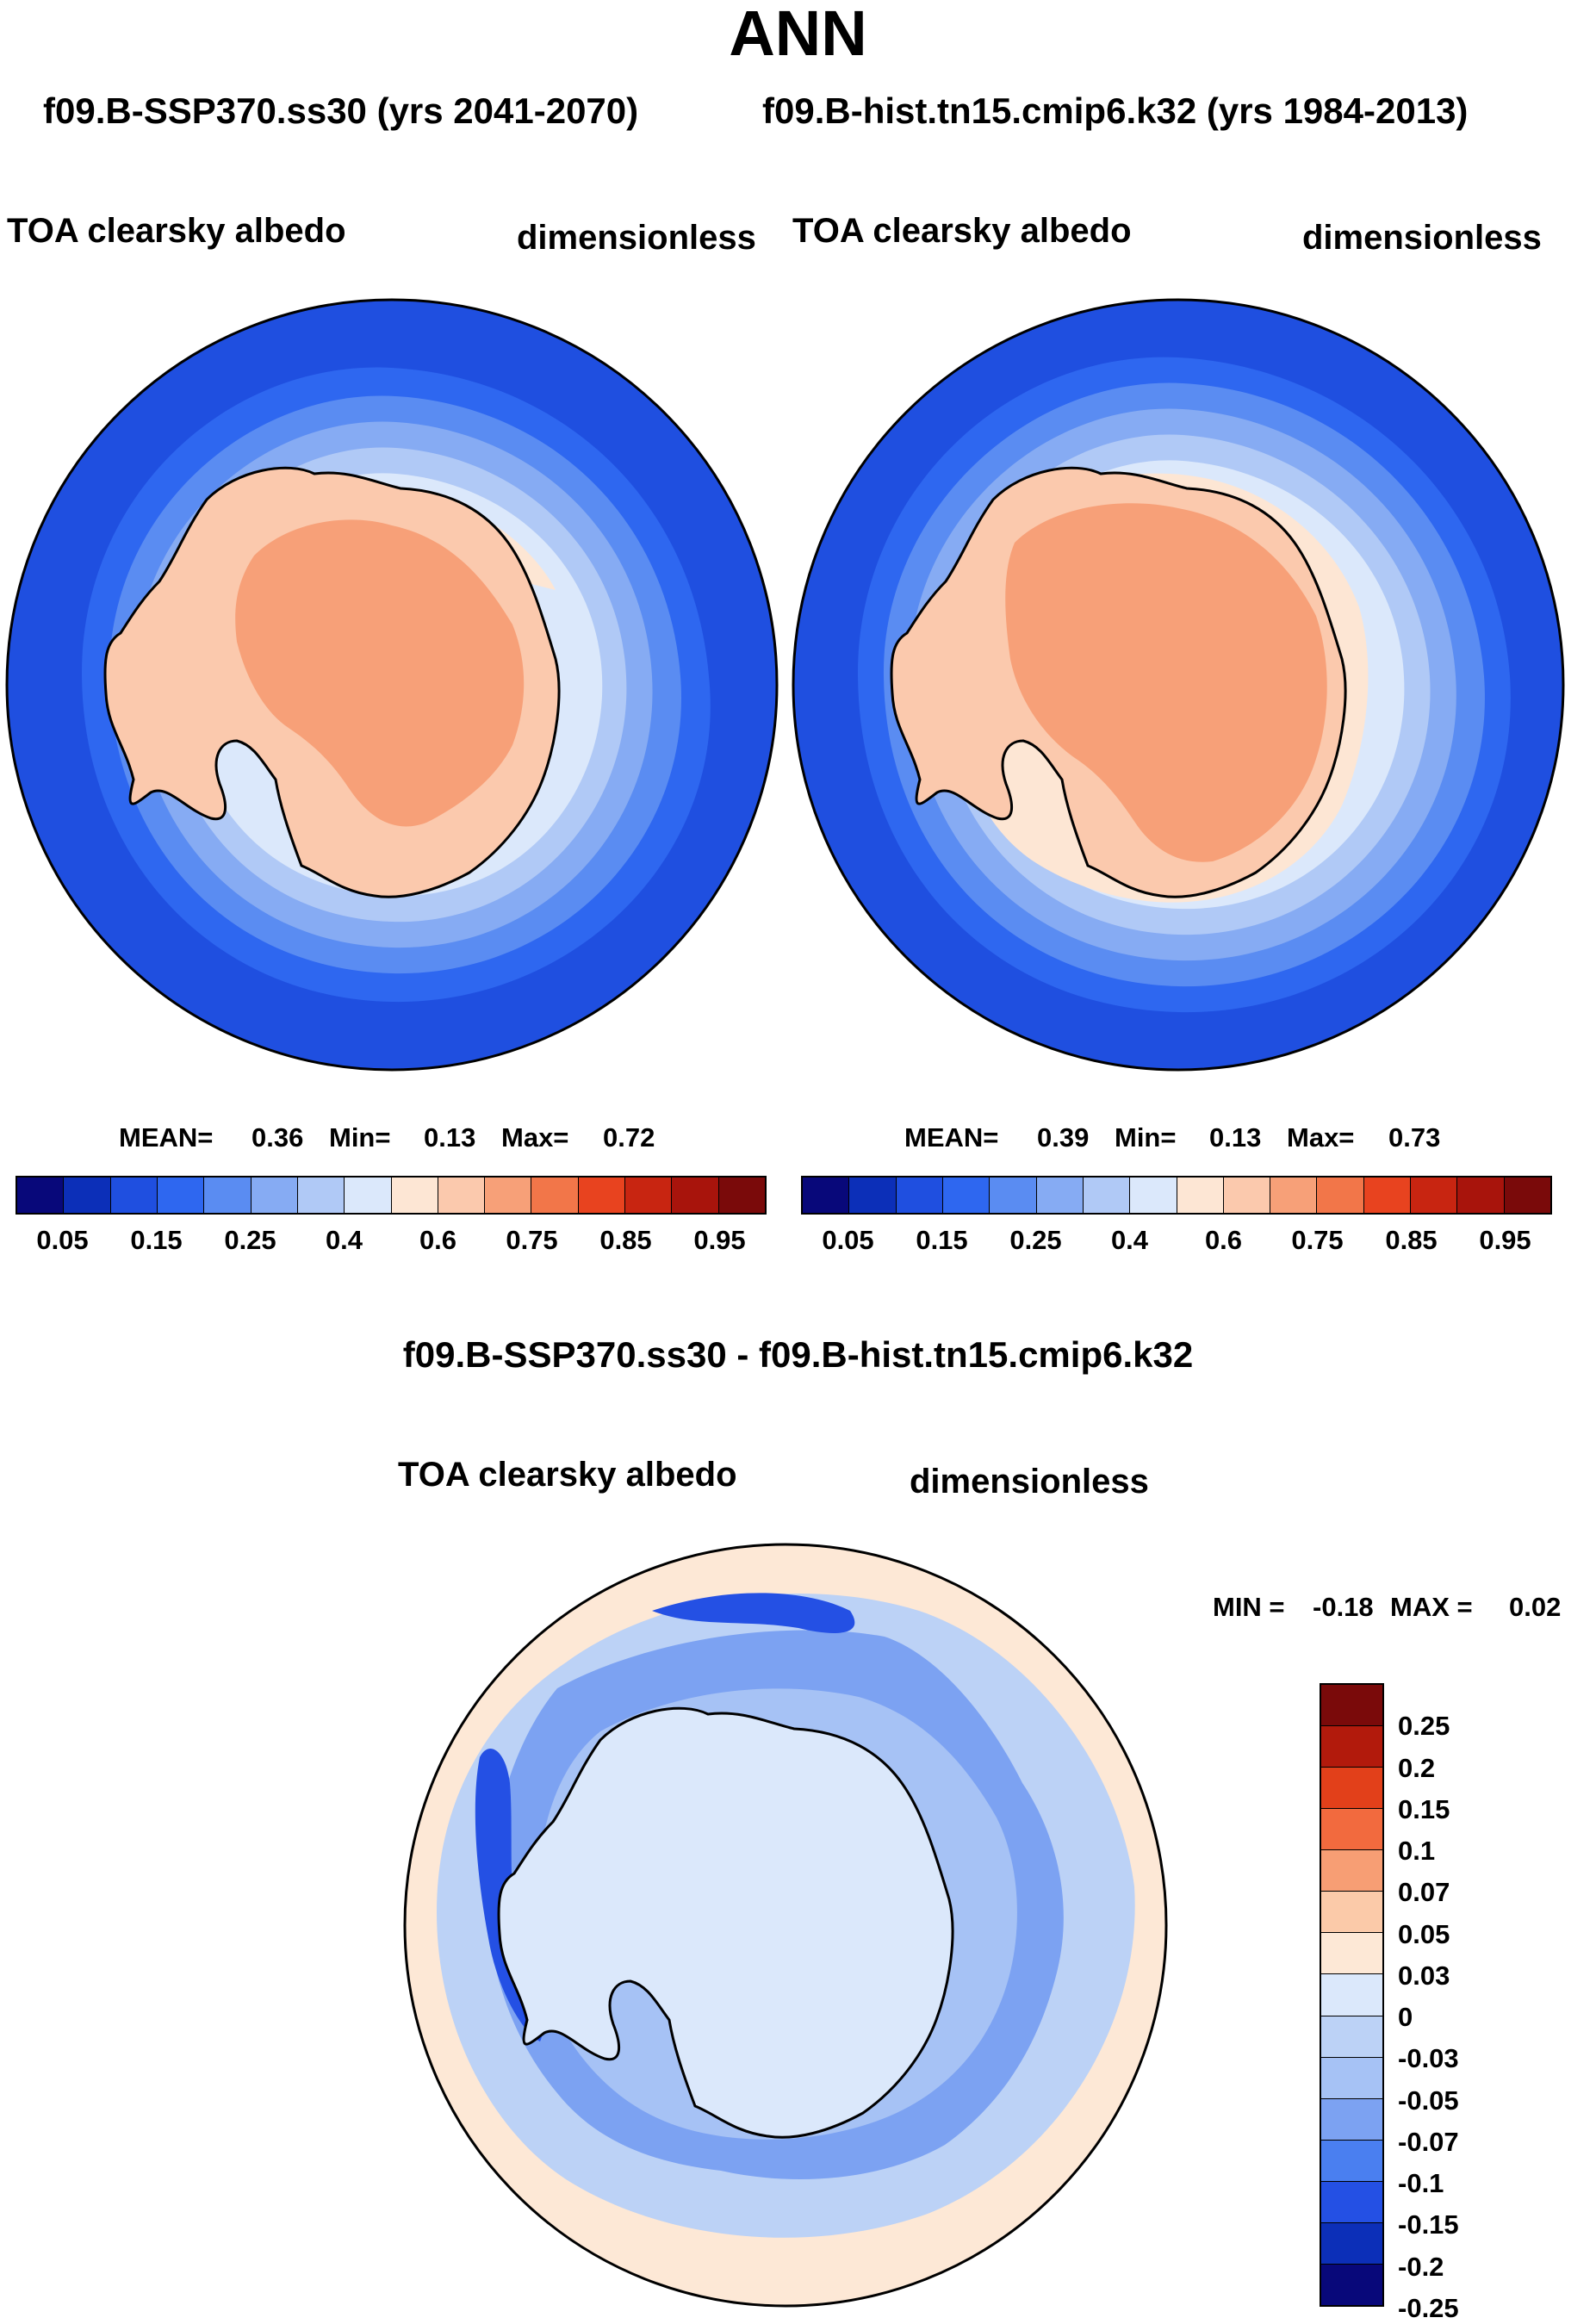 Image resolution: width=1596 pixels, height=2324 pixels. I want to click on panel1-colorbar, so click(391, 1195).